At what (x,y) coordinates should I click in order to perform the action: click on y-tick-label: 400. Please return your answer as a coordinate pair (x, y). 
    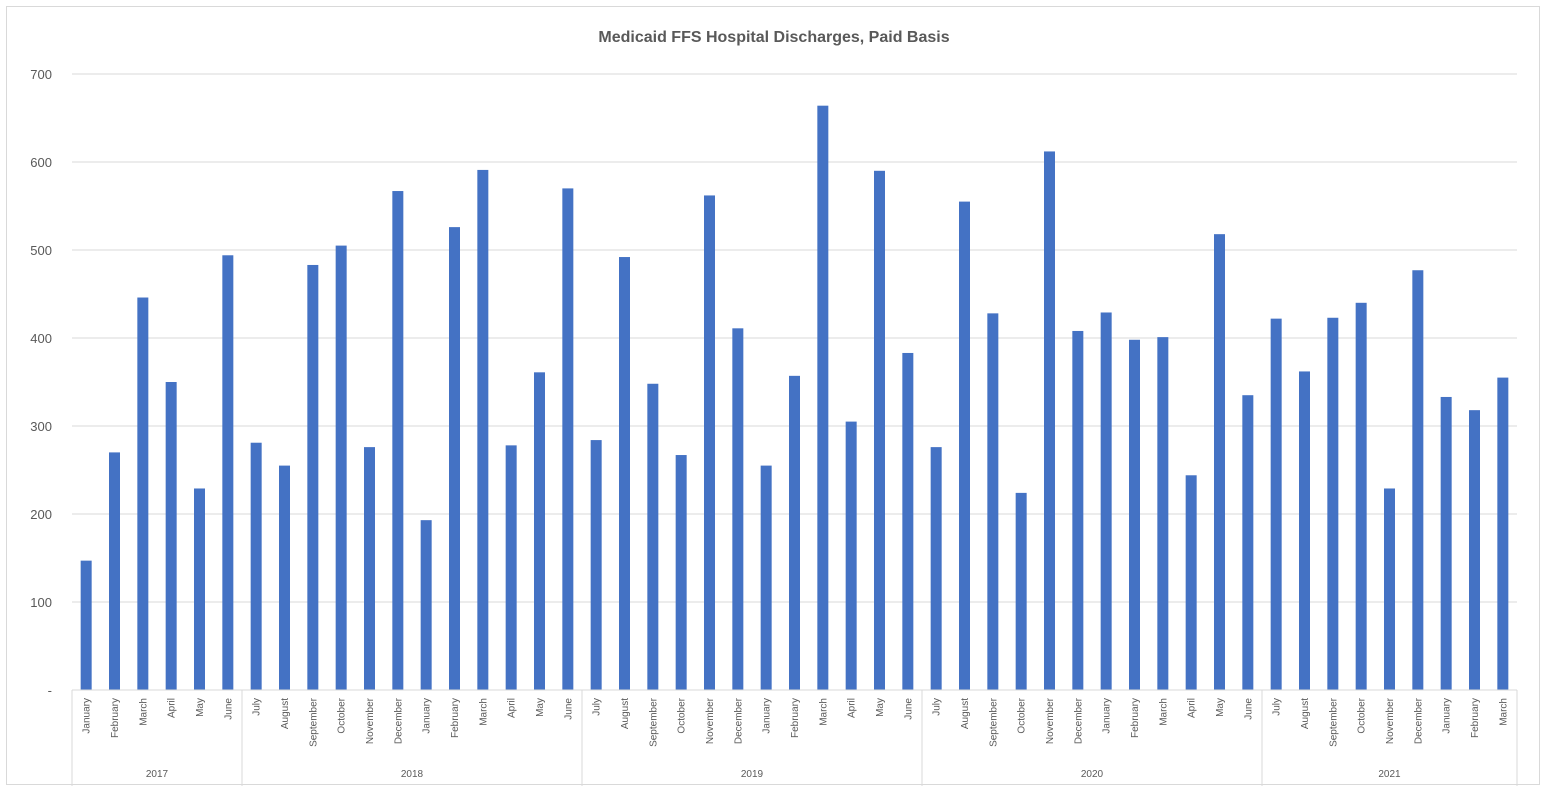
    Looking at the image, I should click on (41, 338).